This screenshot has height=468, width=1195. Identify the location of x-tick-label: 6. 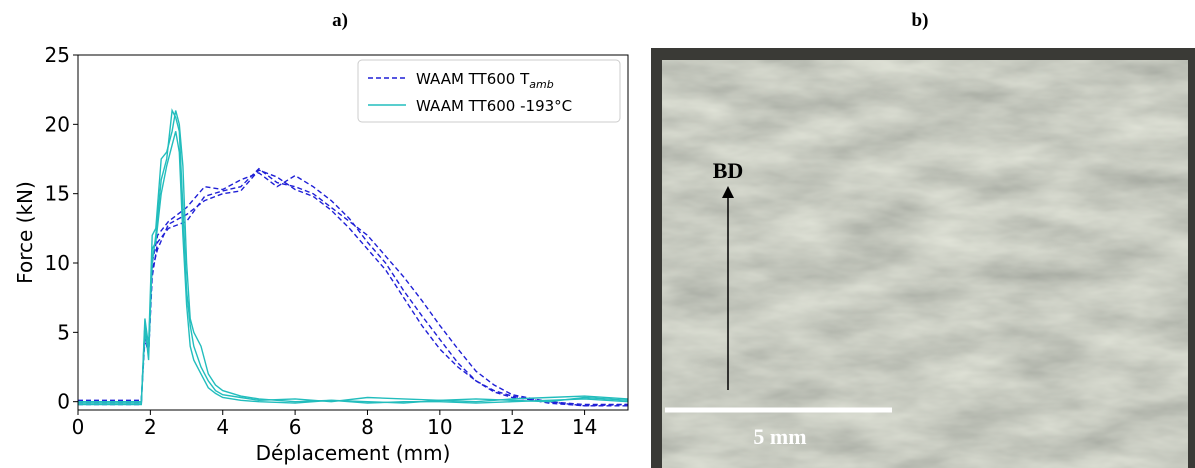
(295, 427).